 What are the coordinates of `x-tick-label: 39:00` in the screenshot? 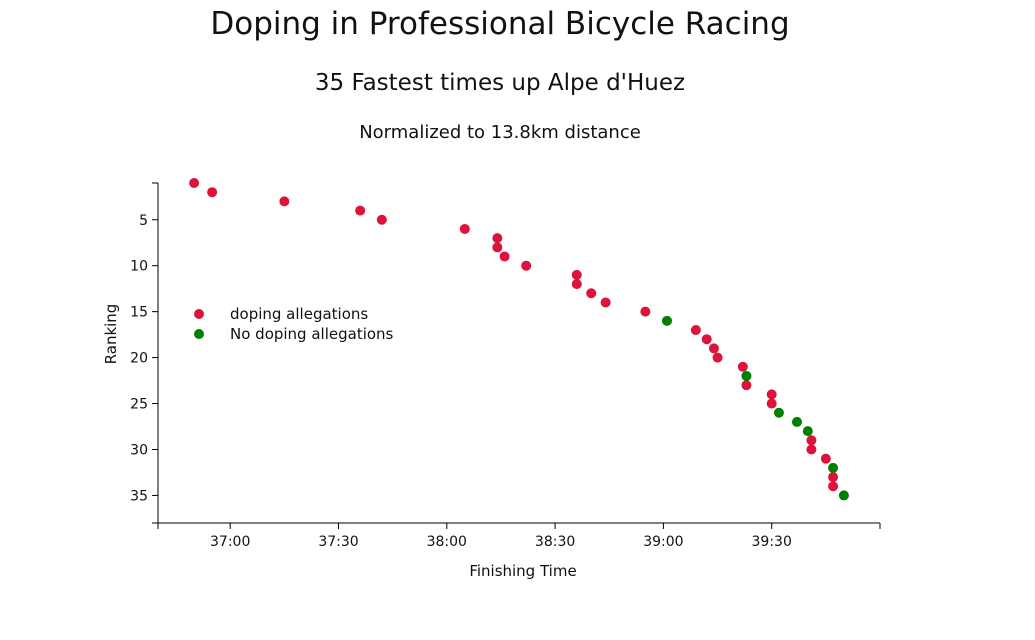 It's located at (663, 542).